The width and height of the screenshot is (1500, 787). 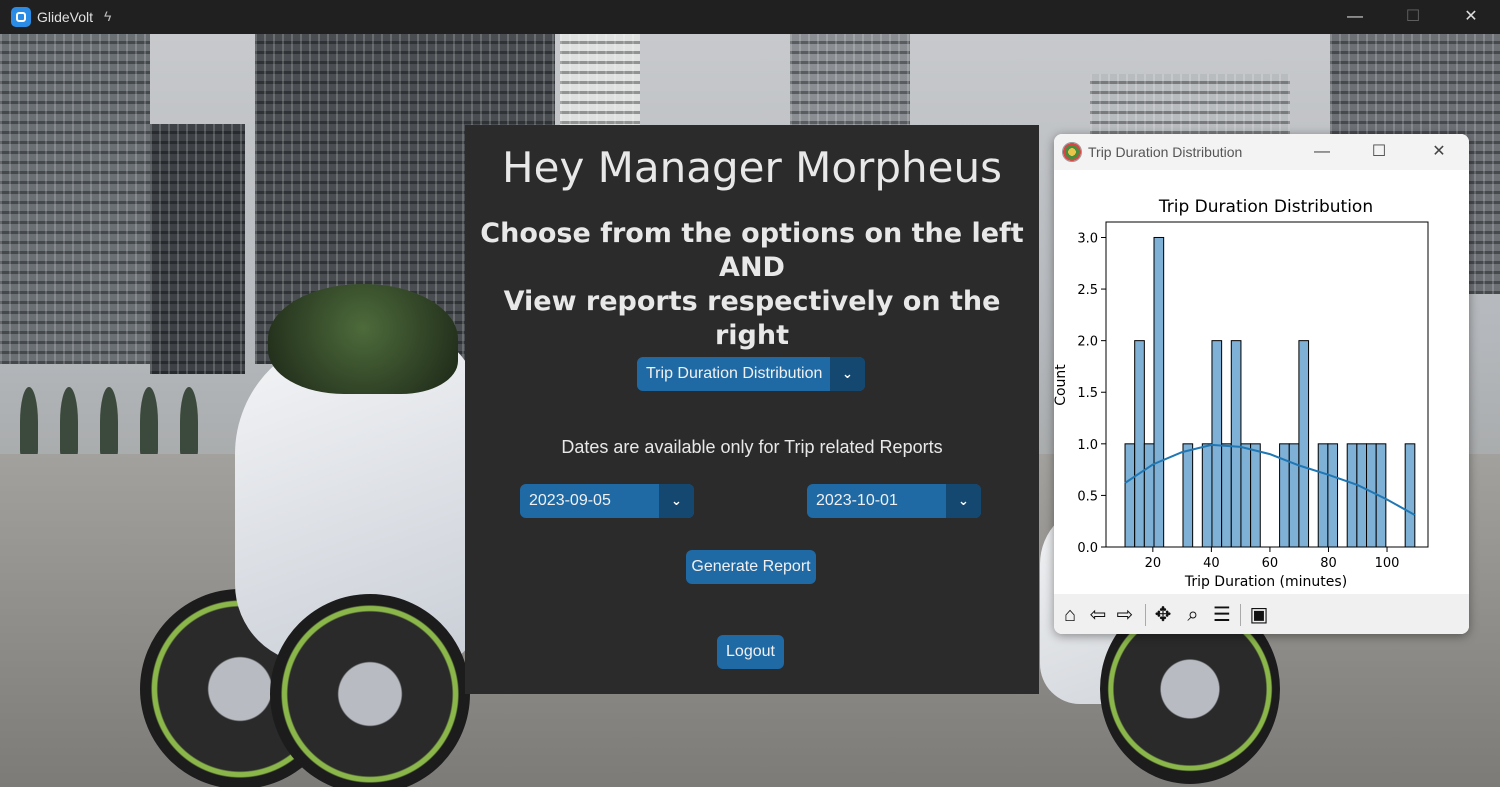 I want to click on kde-line, so click(x=1270, y=479).